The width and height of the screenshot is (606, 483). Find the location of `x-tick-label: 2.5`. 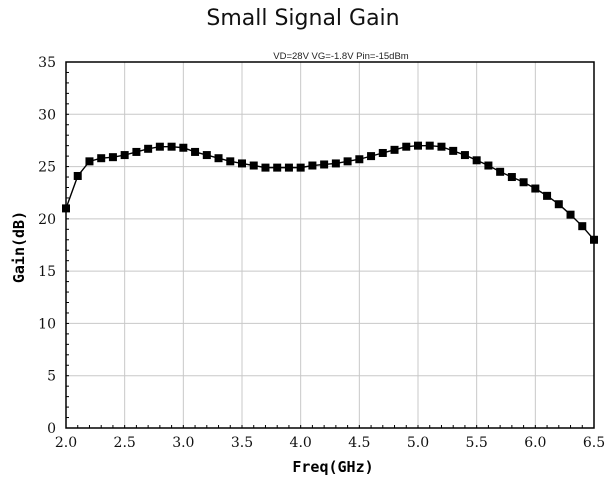

x-tick-label: 2.5 is located at coordinates (125, 443).